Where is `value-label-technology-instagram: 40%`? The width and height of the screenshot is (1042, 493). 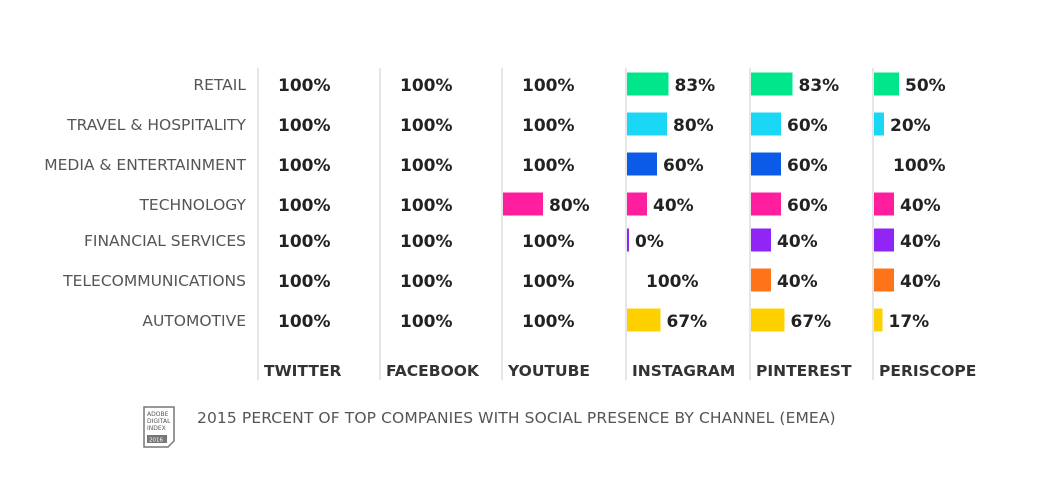
value-label-technology-instagram: 40% is located at coordinates (673, 206).